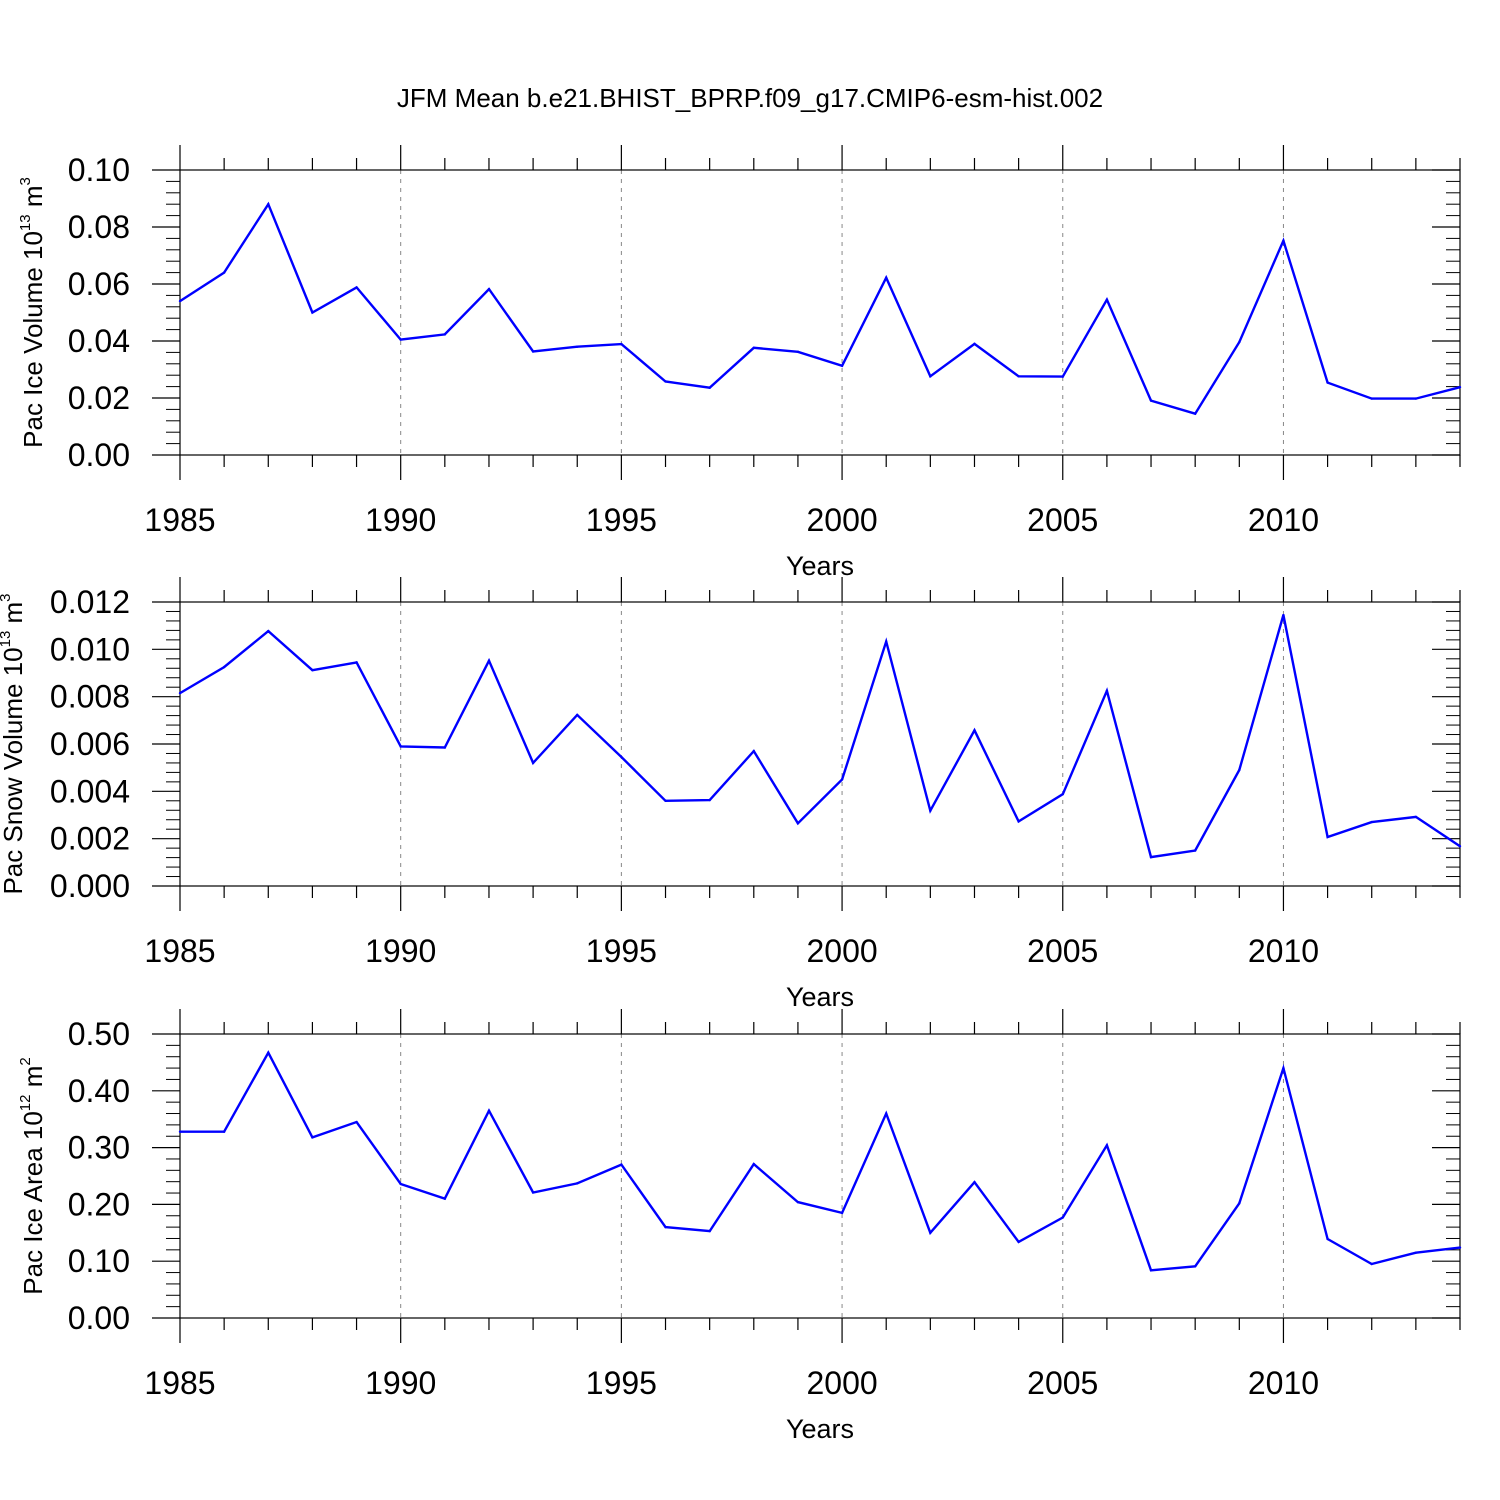  I want to click on y-tick-label: 0.06, so click(99, 284).